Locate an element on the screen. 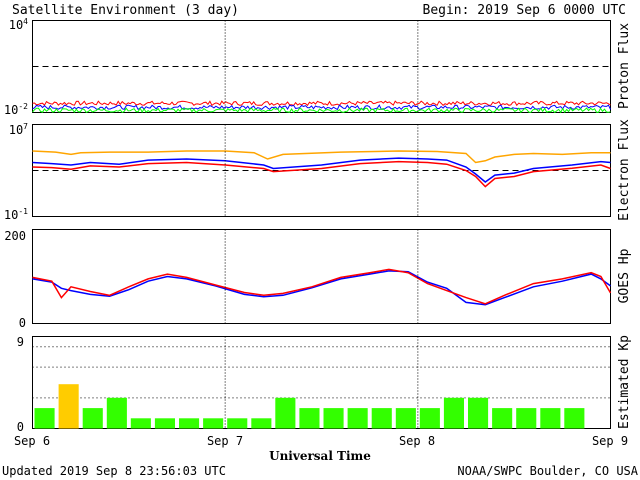 The image size is (640, 480). hp-ytick-bottom: 0 is located at coordinates (22, 323).